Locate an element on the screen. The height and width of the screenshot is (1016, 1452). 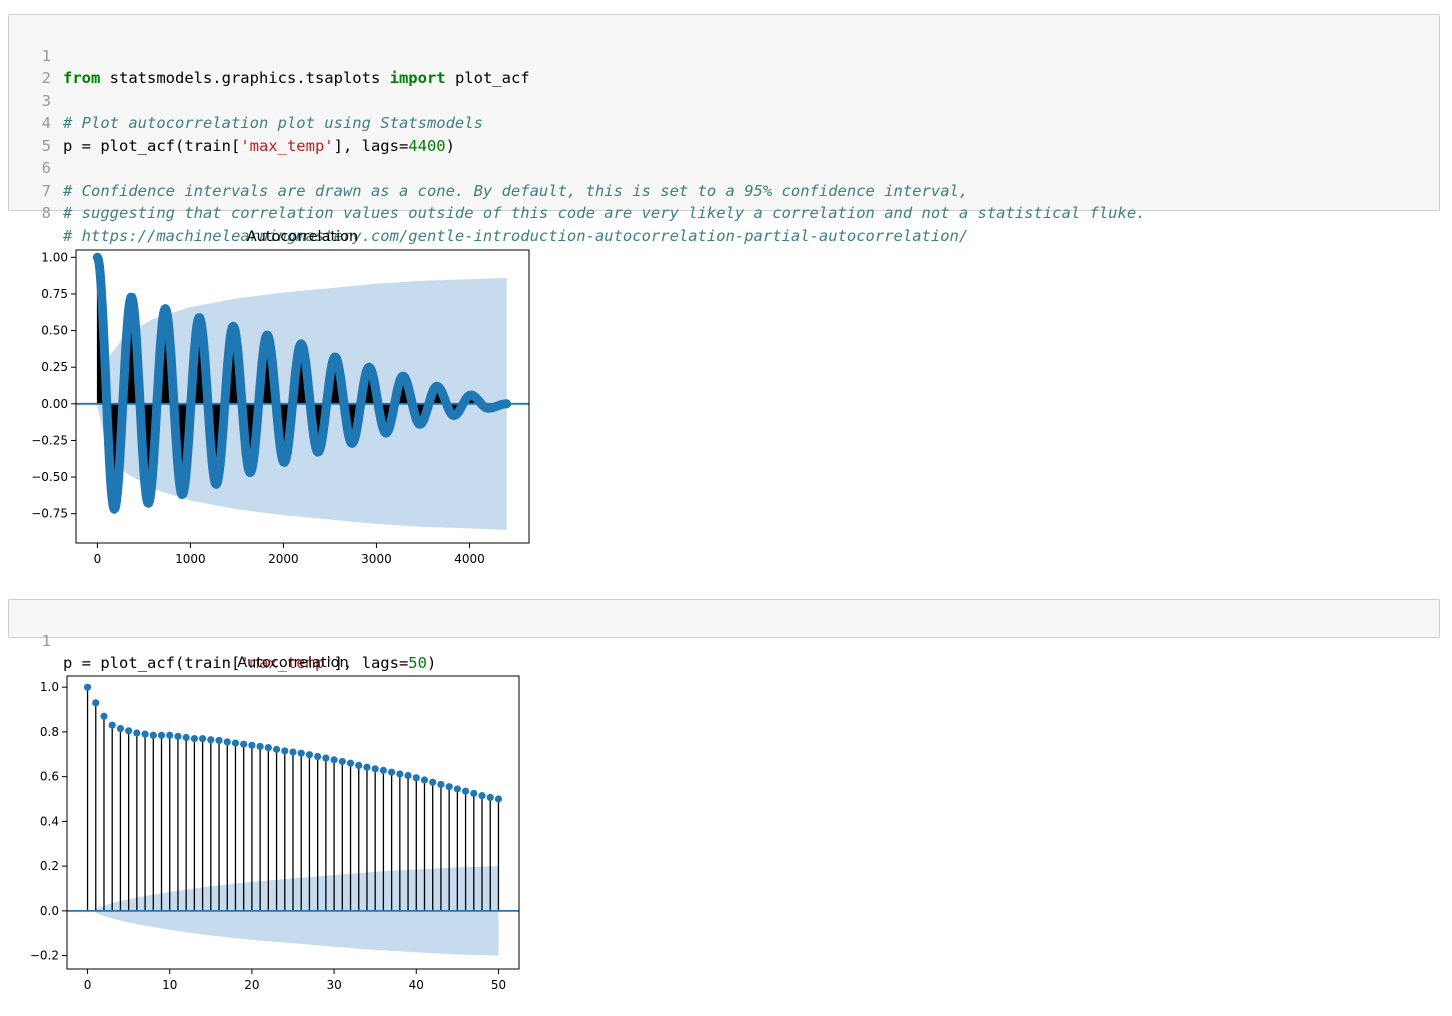
y-tick-label: 0.75 is located at coordinates (54, 294).